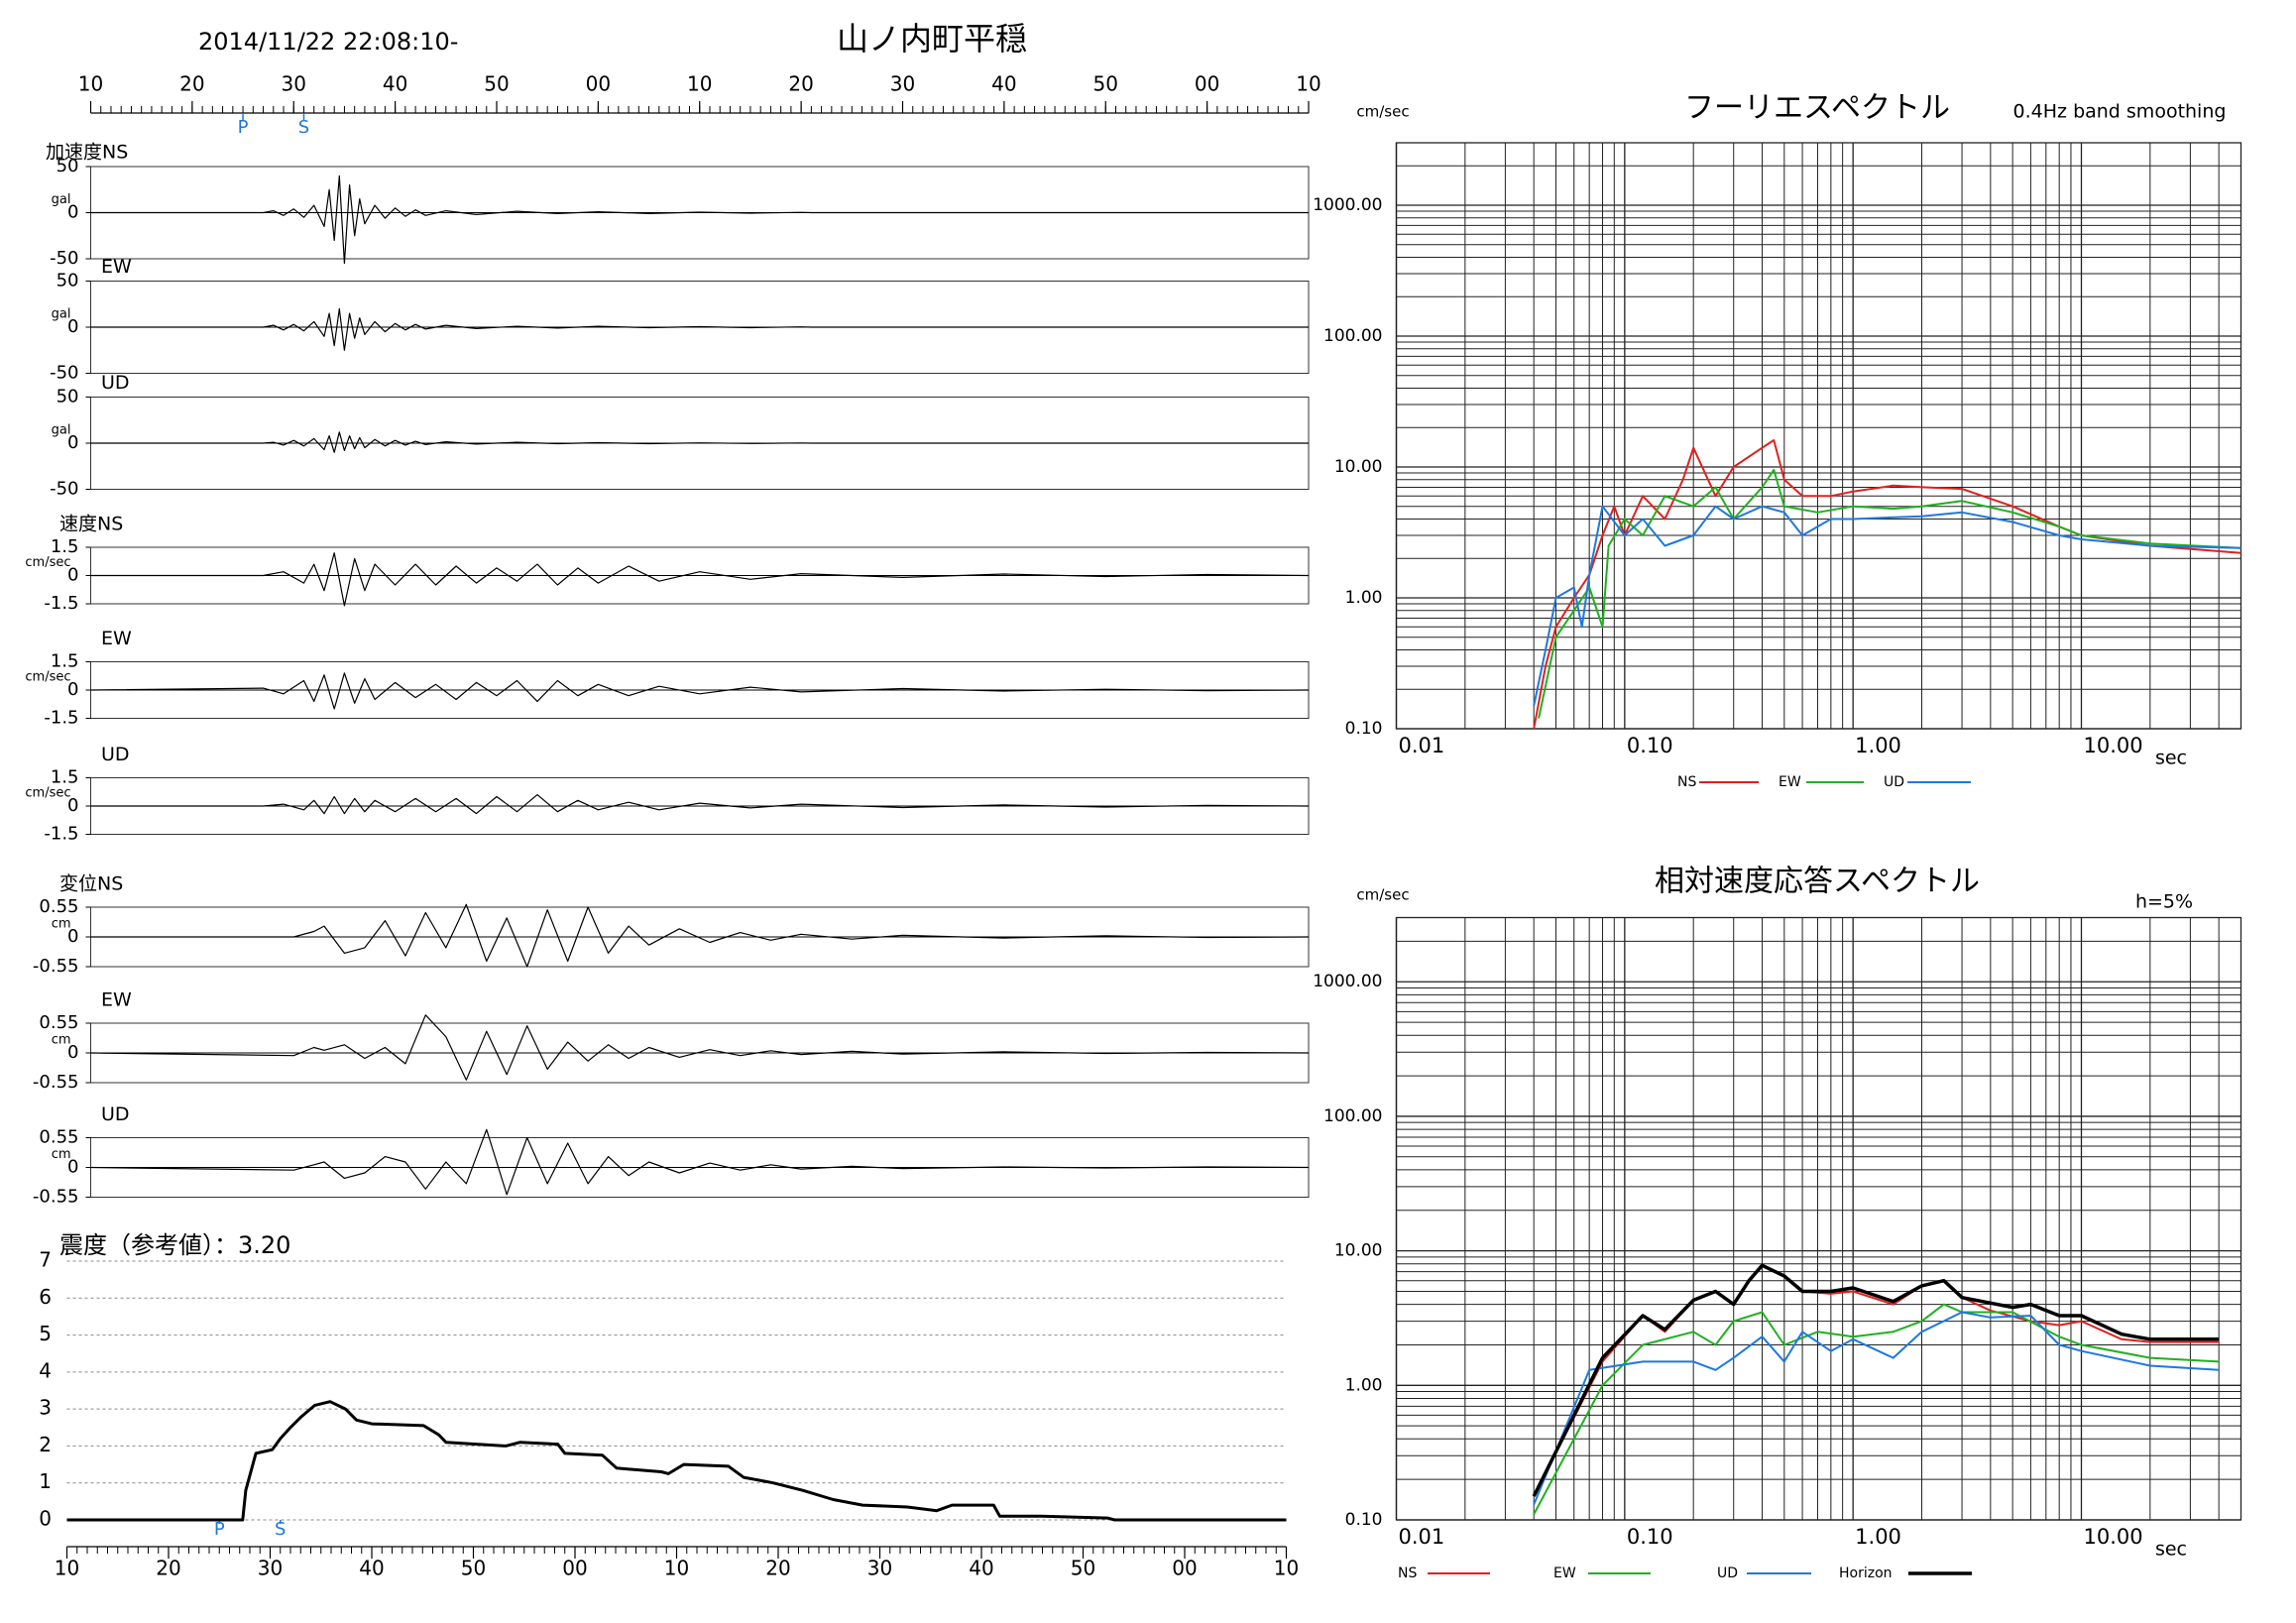 The image size is (2296, 1623). What do you see at coordinates (1364, 1385) in the screenshot?
I see `y-tick-label: 1.00` at bounding box center [1364, 1385].